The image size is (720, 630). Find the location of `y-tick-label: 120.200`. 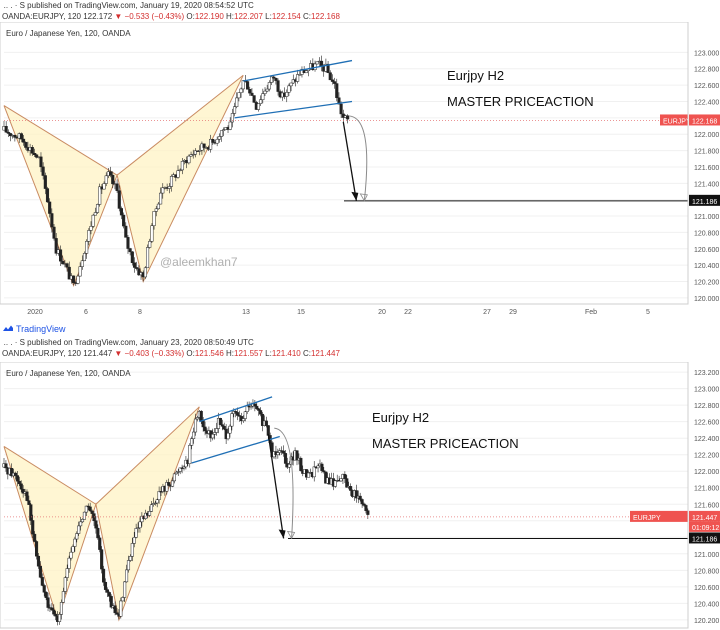

y-tick-label: 120.200 is located at coordinates (706, 621).